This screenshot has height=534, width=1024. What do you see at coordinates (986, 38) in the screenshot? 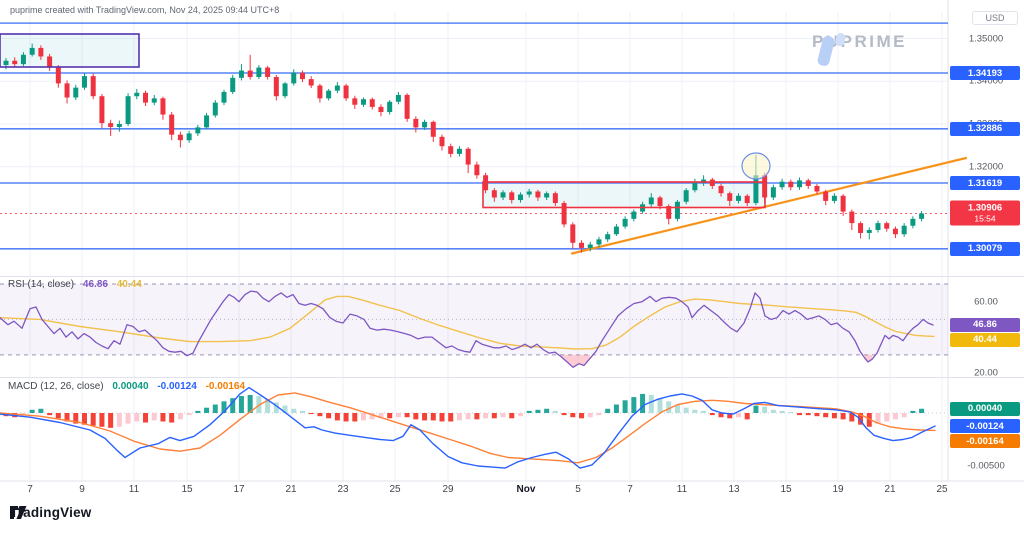
I see `price-axis-label: 1.35000` at bounding box center [986, 38].